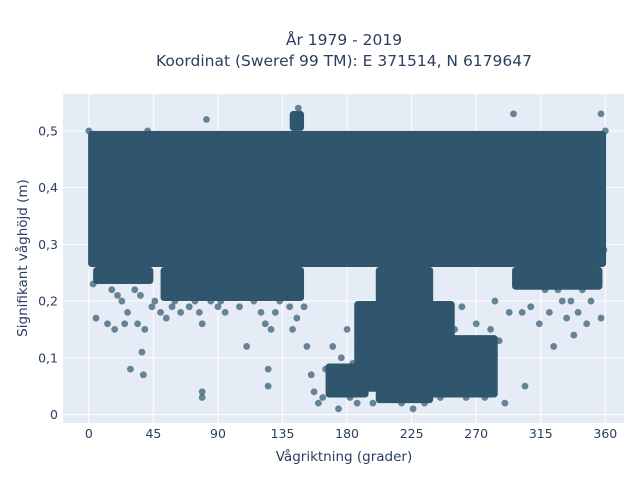 The height and width of the screenshot is (480, 640). I want to click on y-tick-label: 0,4, so click(48, 187).